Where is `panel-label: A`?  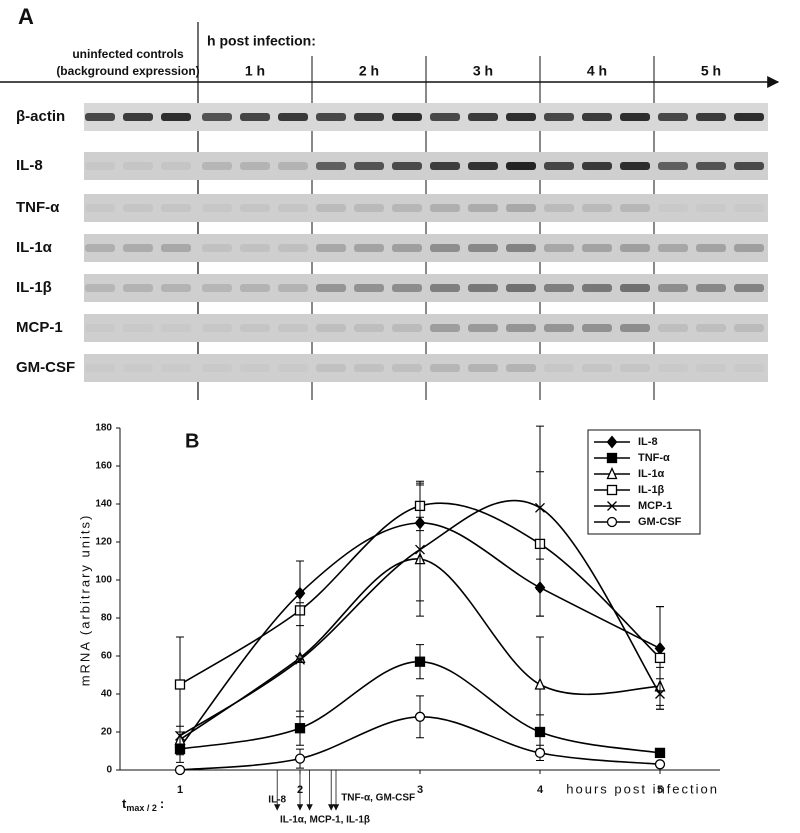 panel-label: A is located at coordinates (26, 16).